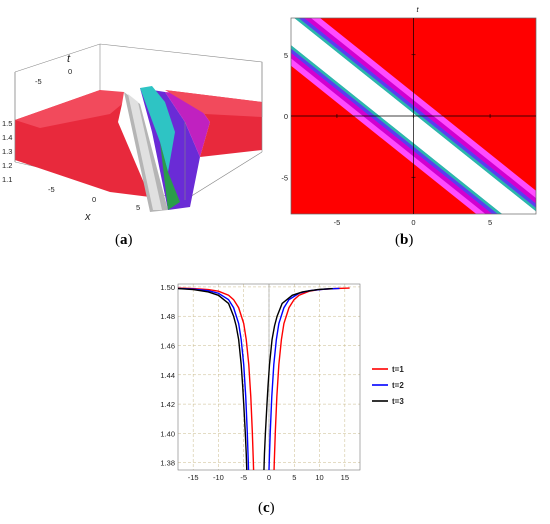  I want to click on y-tick-label: 1.50, so click(167, 287).